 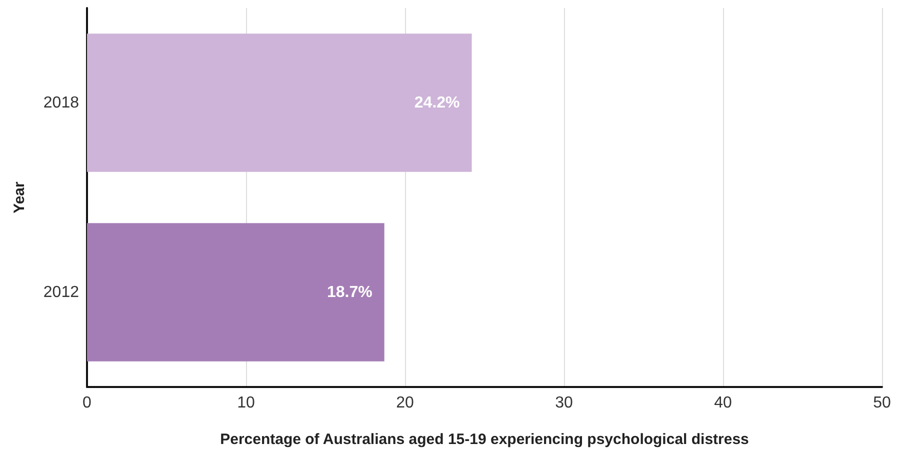 What do you see at coordinates (61, 103) in the screenshot?
I see `y-tick-label: 2018` at bounding box center [61, 103].